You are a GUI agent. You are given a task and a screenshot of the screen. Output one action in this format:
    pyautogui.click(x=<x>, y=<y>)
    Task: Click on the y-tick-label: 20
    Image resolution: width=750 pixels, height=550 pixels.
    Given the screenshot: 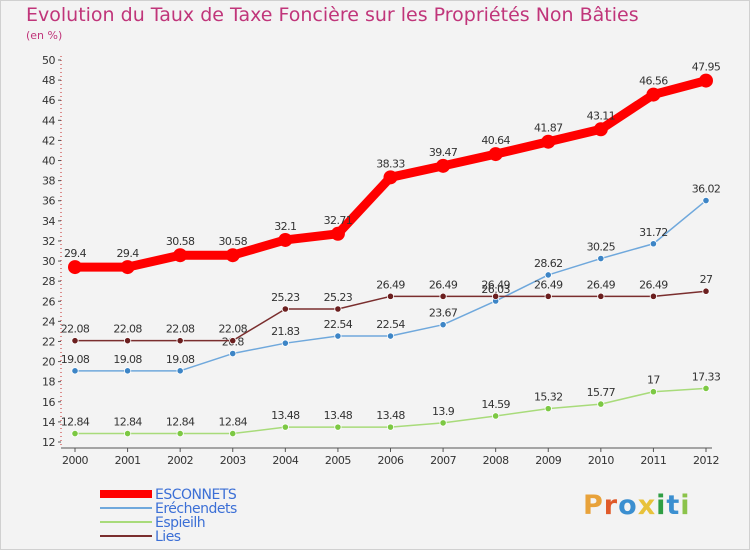 What is the action you would take?
    pyautogui.click(x=48, y=362)
    